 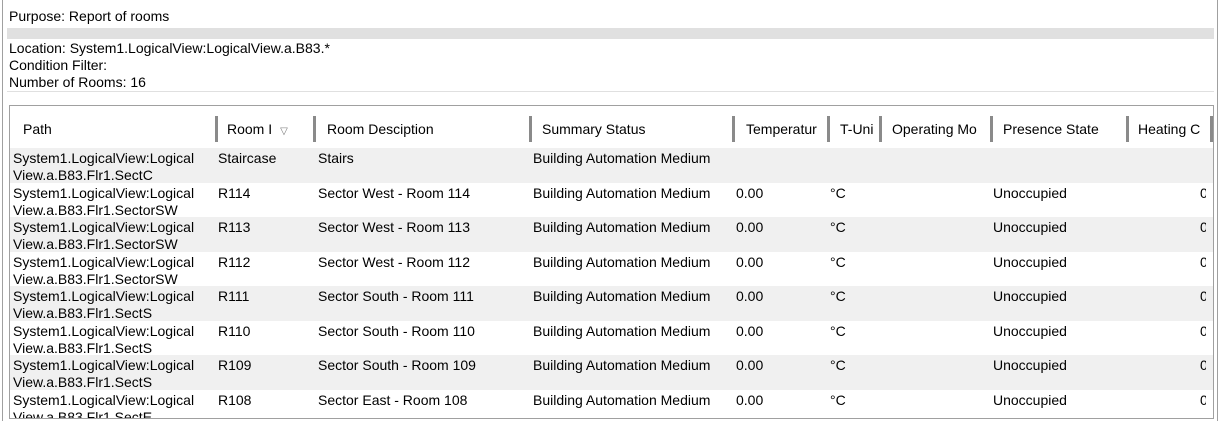 What do you see at coordinates (37, 129) in the screenshot?
I see `column-header-label: Path` at bounding box center [37, 129].